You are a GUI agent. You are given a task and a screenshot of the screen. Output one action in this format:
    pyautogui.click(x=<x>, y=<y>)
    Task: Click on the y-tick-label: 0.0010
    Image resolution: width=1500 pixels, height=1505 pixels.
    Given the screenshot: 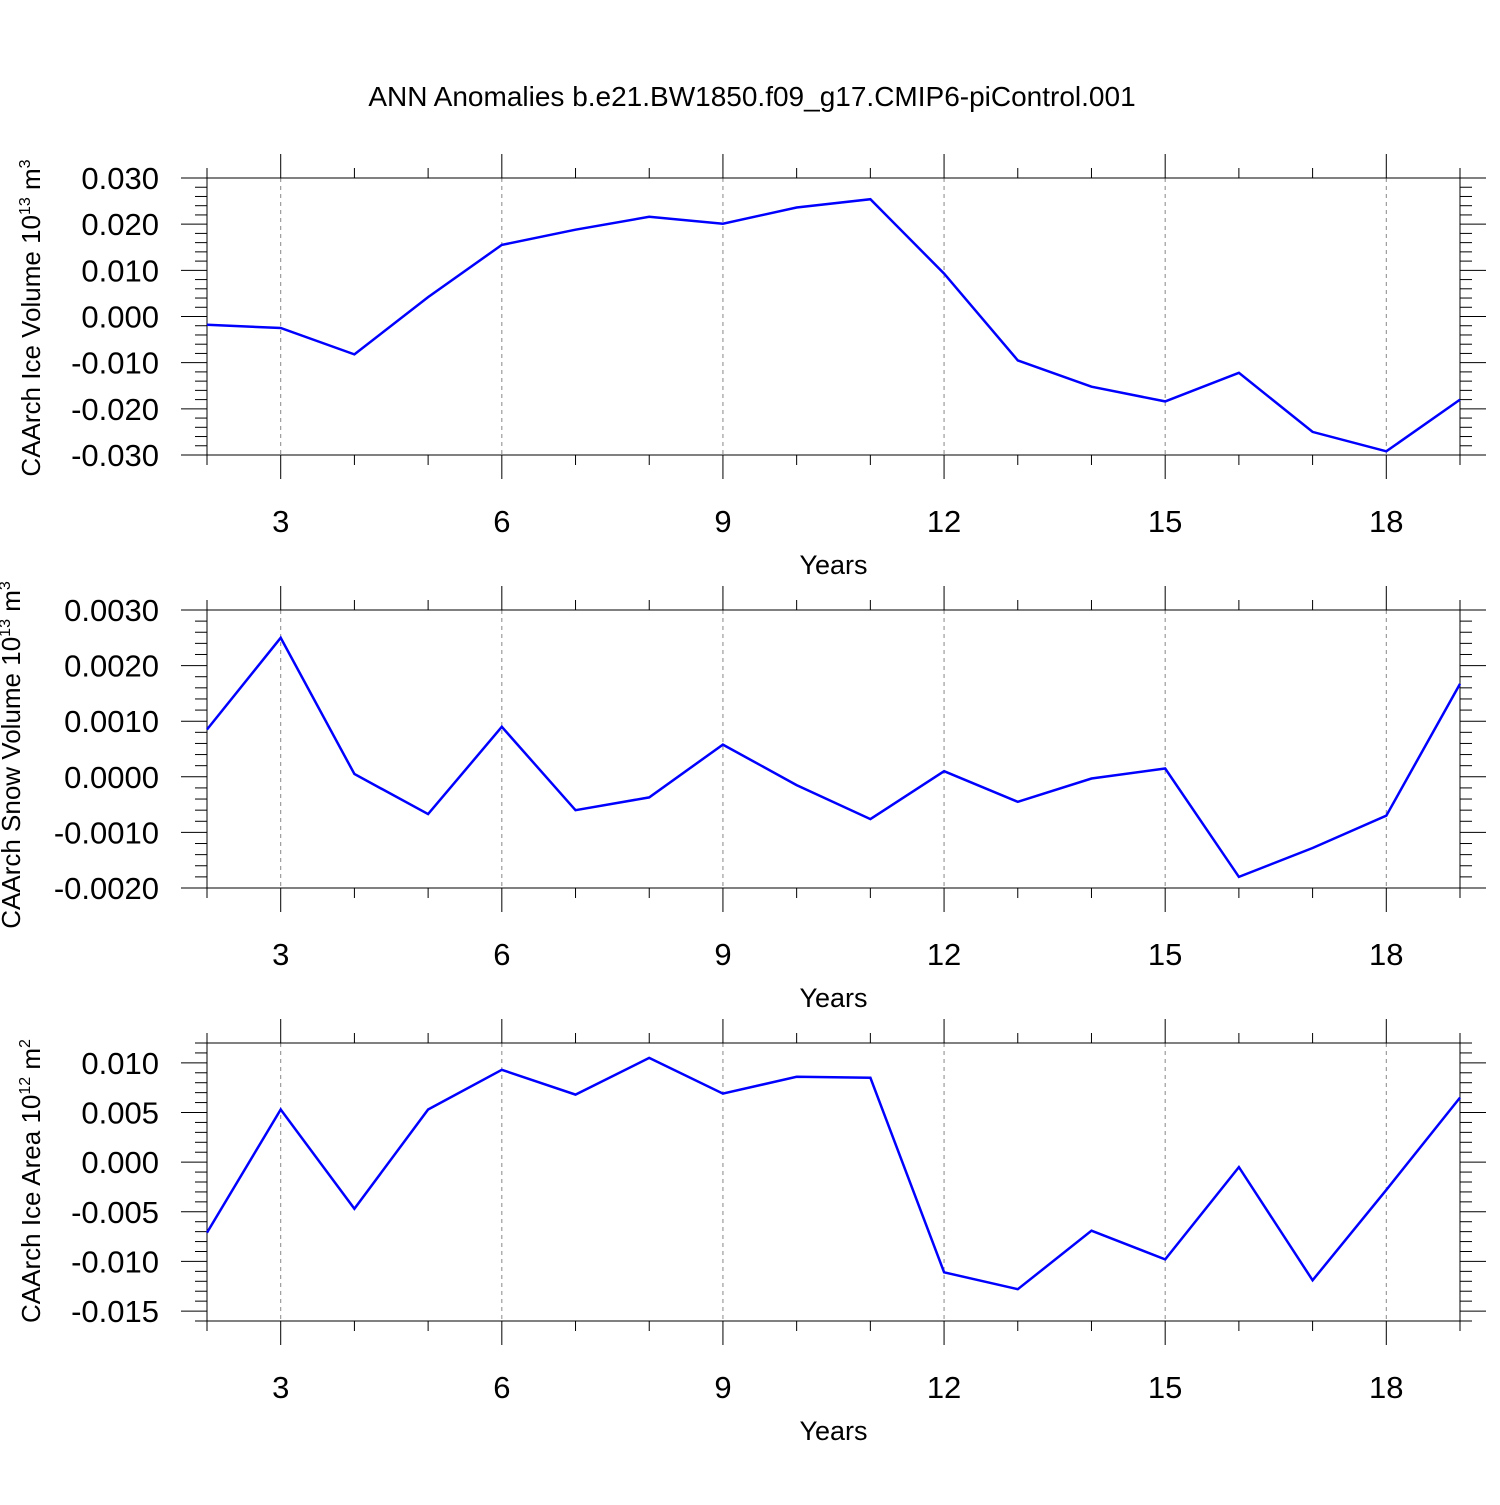 What is the action you would take?
    pyautogui.click(x=111, y=721)
    